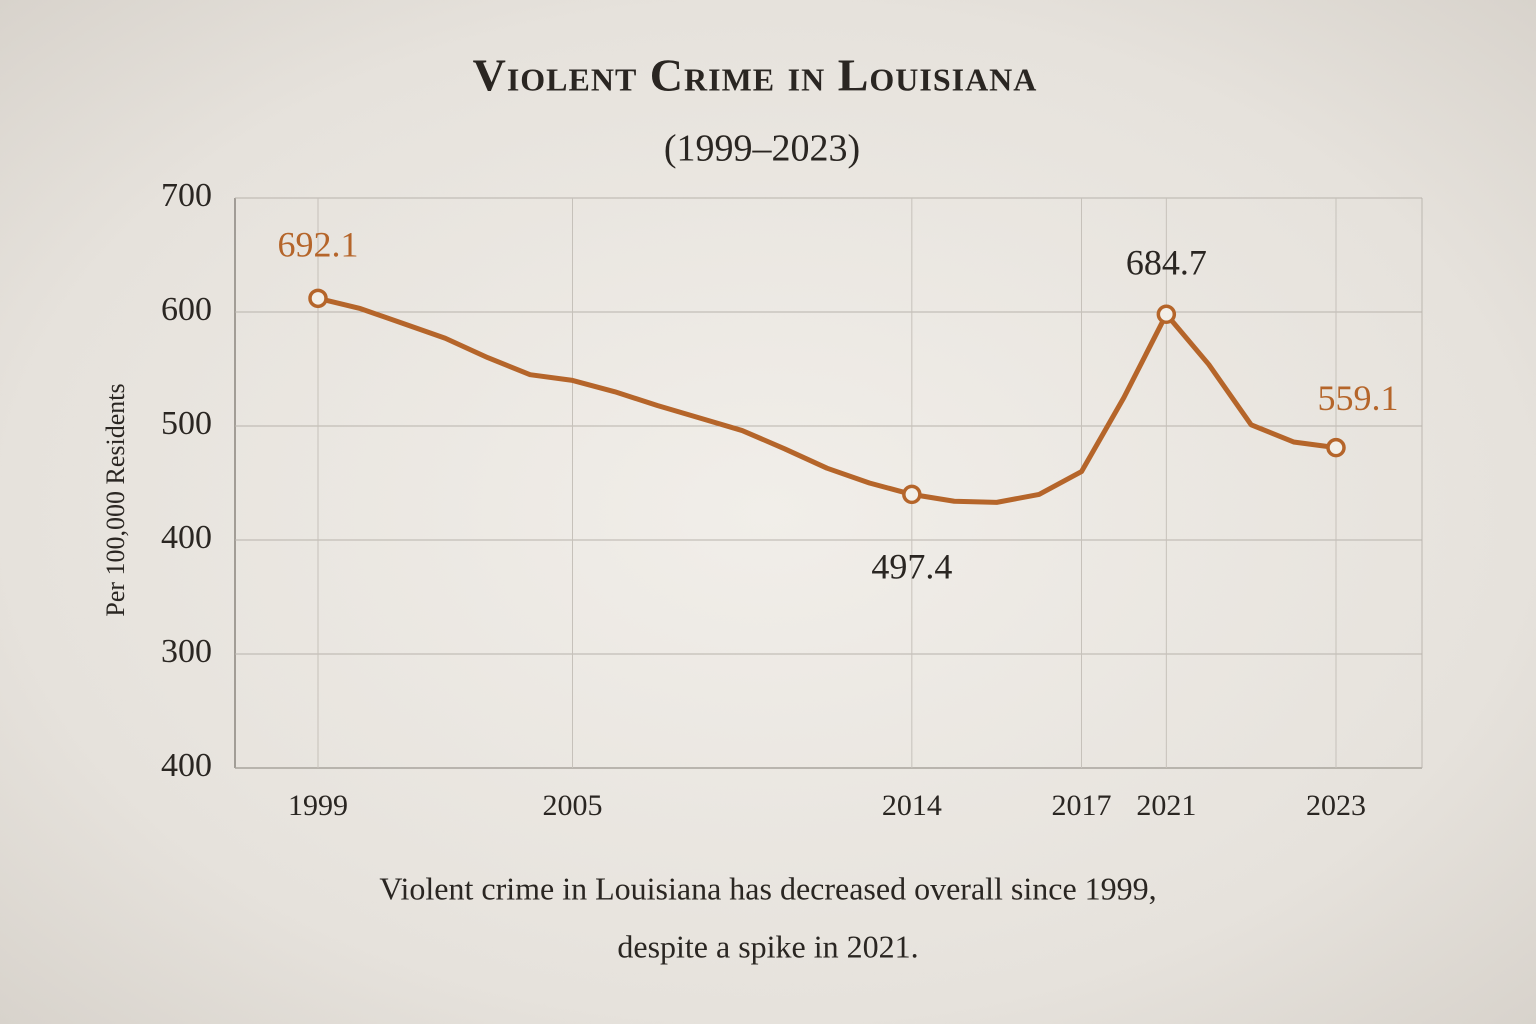 The width and height of the screenshot is (1536, 1024). Describe the element at coordinates (115, 499) in the screenshot. I see `y-axis-label: Per 100,000 Residents` at that location.